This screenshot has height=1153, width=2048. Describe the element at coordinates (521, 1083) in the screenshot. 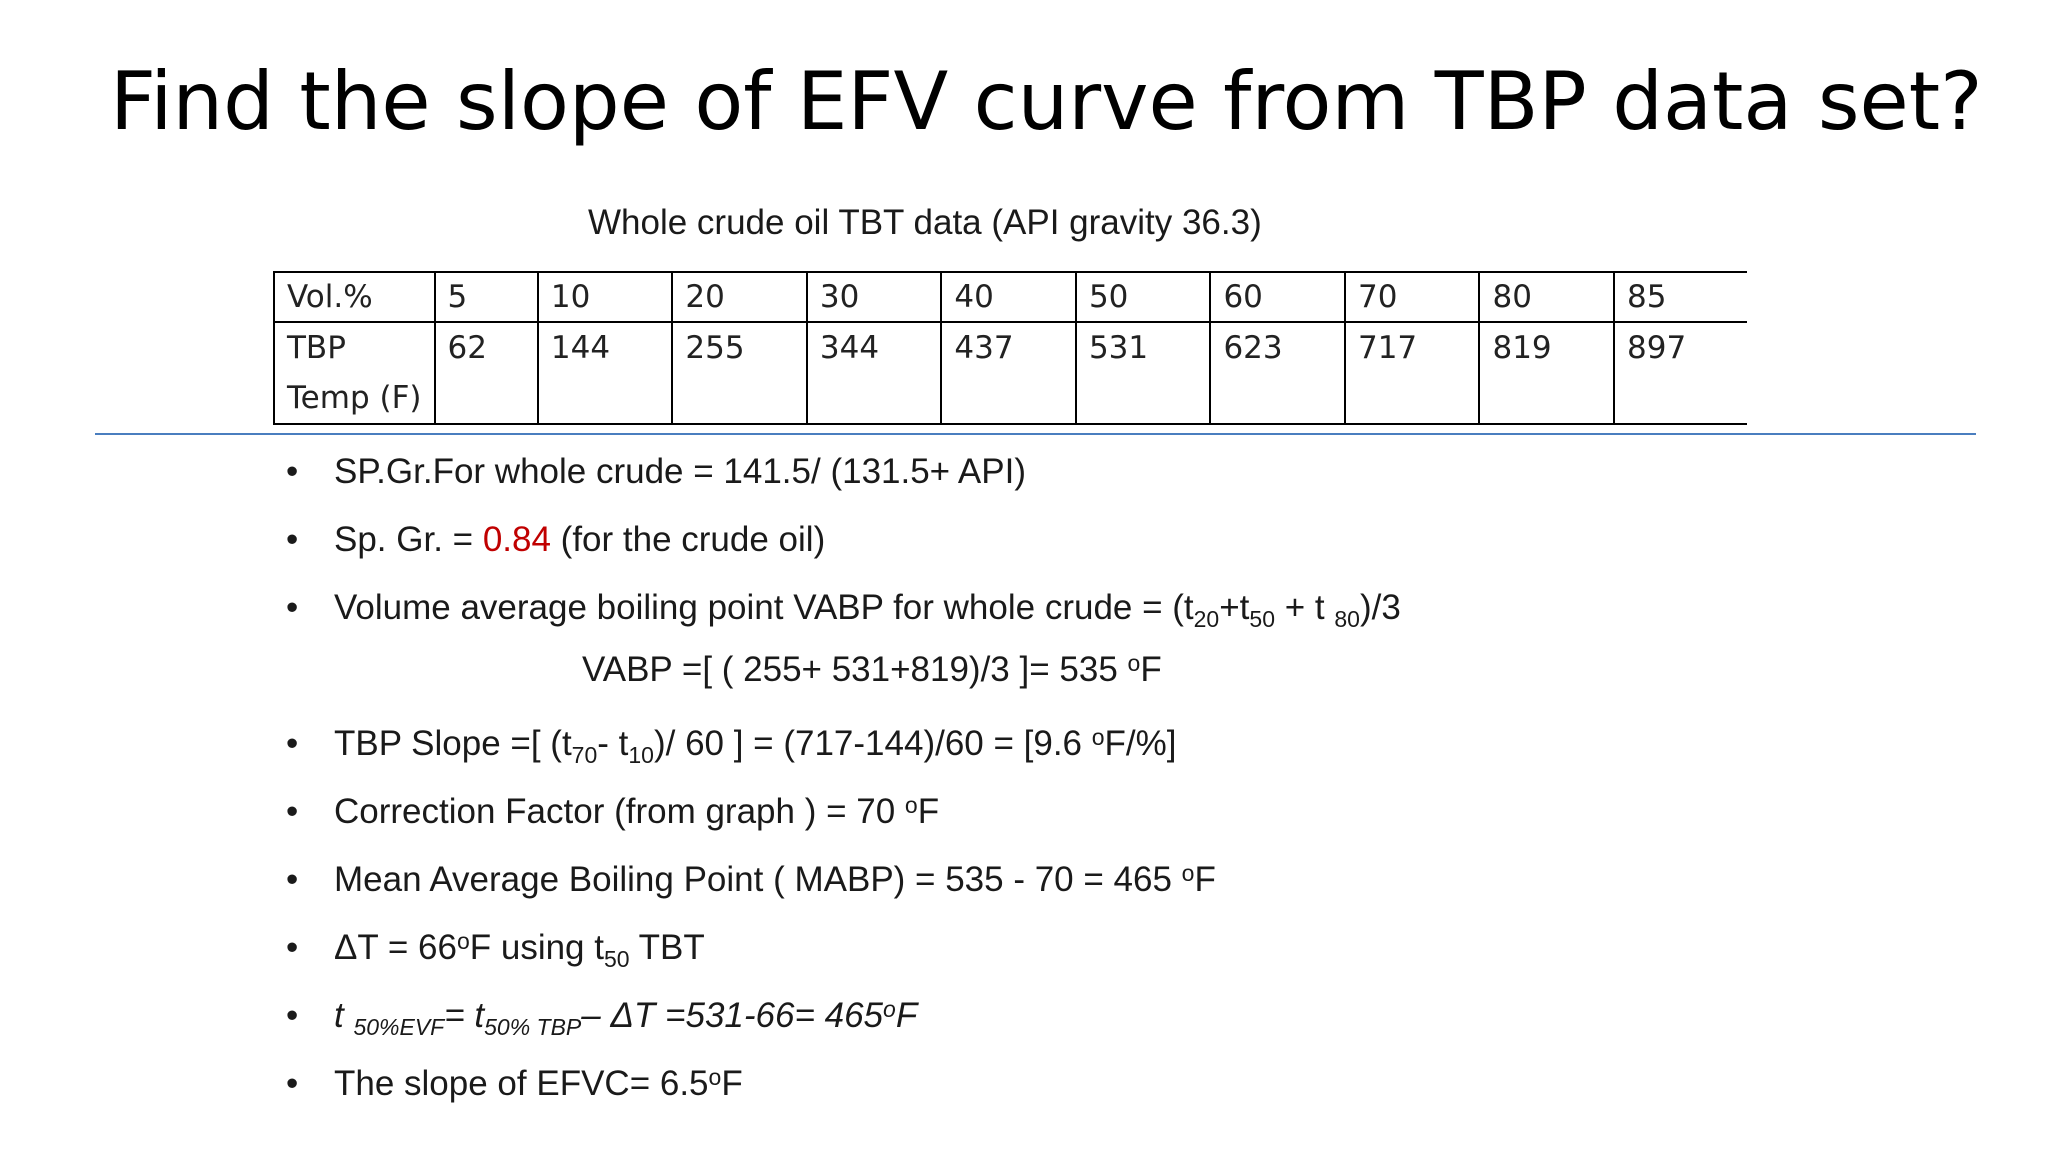

I see `bullet-text: The slope of EFVC= 6.5` at that location.